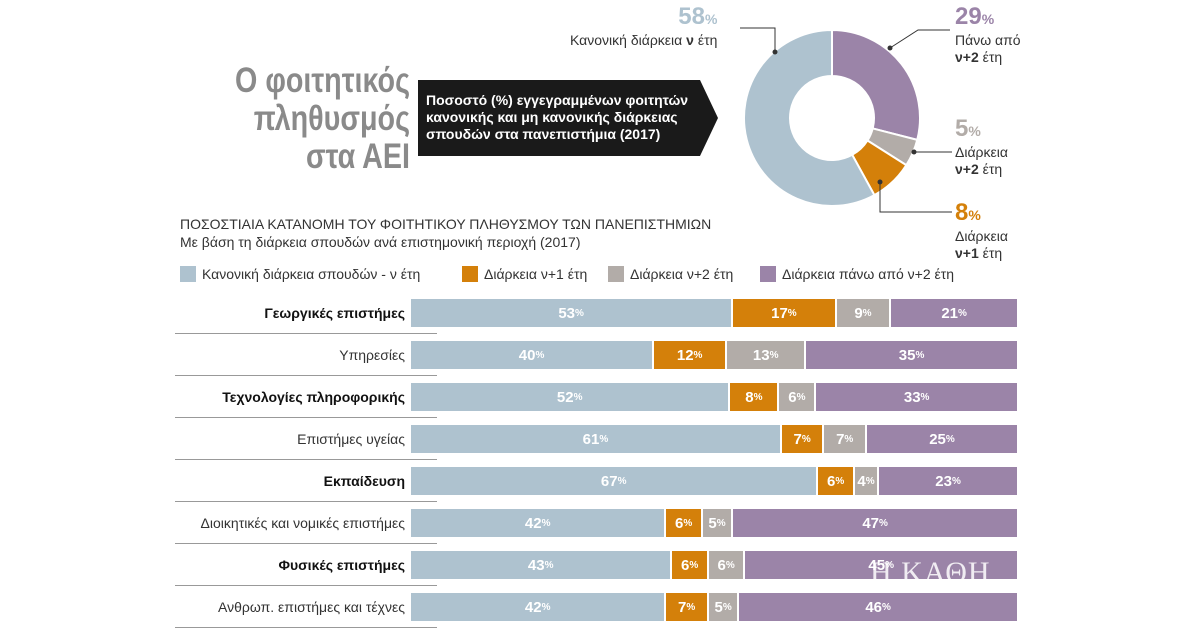 The width and height of the screenshot is (1200, 630). Describe the element at coordinates (542, 565) in the screenshot. I see `bar-segment: 43%` at that location.